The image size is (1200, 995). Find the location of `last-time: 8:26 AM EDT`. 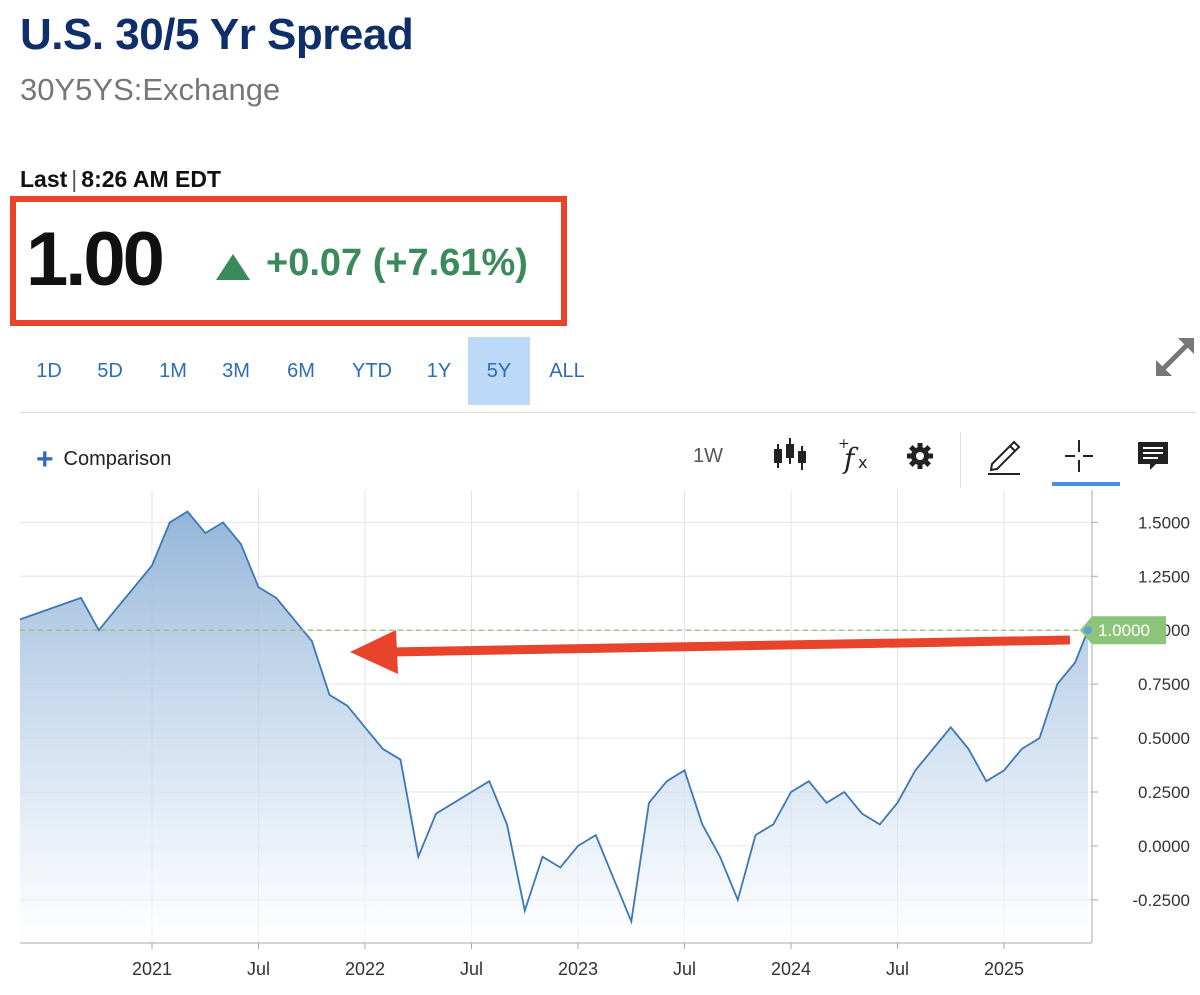

last-time: 8:26 AM EDT is located at coordinates (151, 179).